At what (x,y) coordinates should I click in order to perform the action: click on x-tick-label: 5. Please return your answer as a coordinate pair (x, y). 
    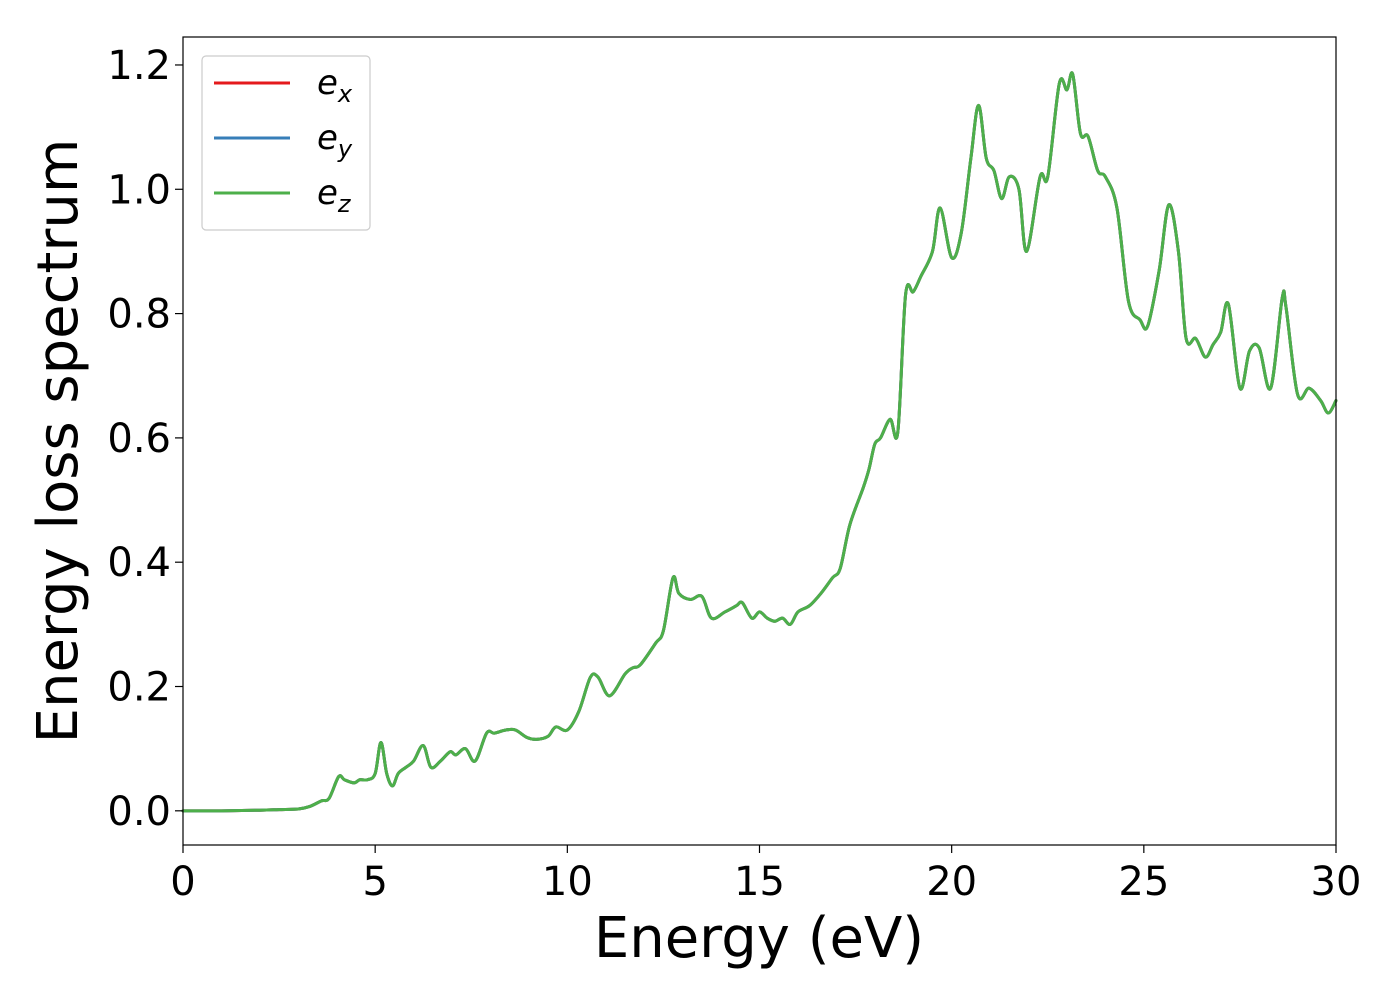
    Looking at the image, I should click on (374, 882).